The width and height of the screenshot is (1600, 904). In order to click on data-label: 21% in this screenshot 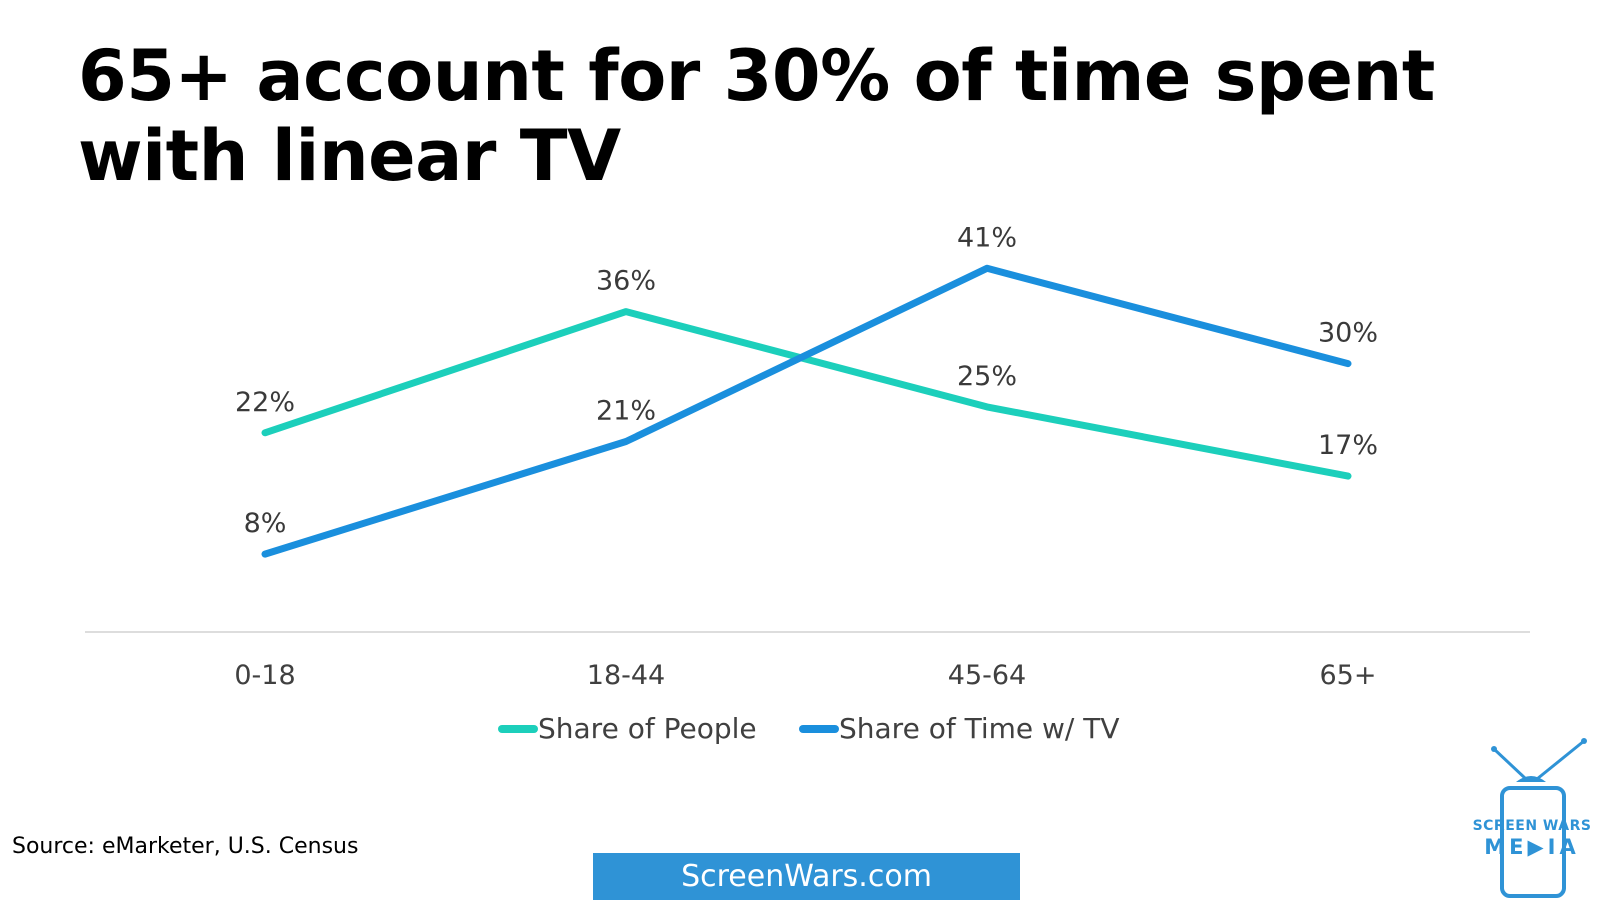, I will do `click(626, 411)`.